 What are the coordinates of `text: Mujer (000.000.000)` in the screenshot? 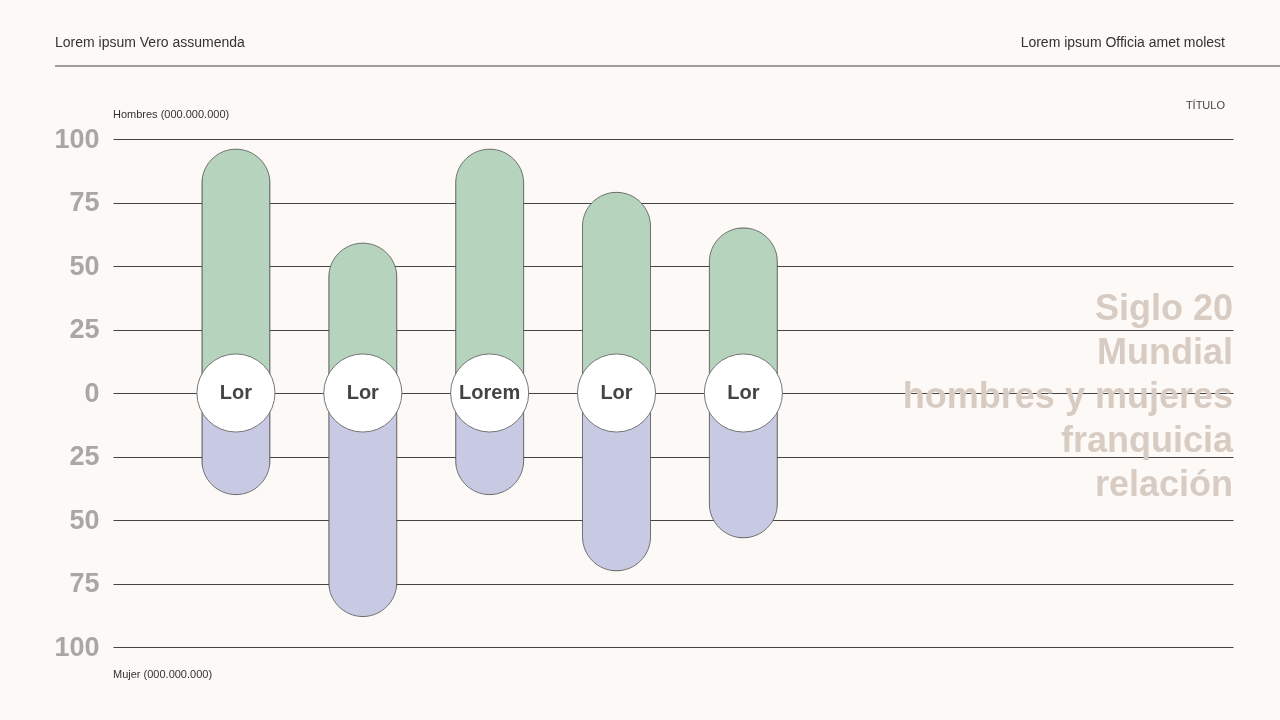 It's located at (163, 674).